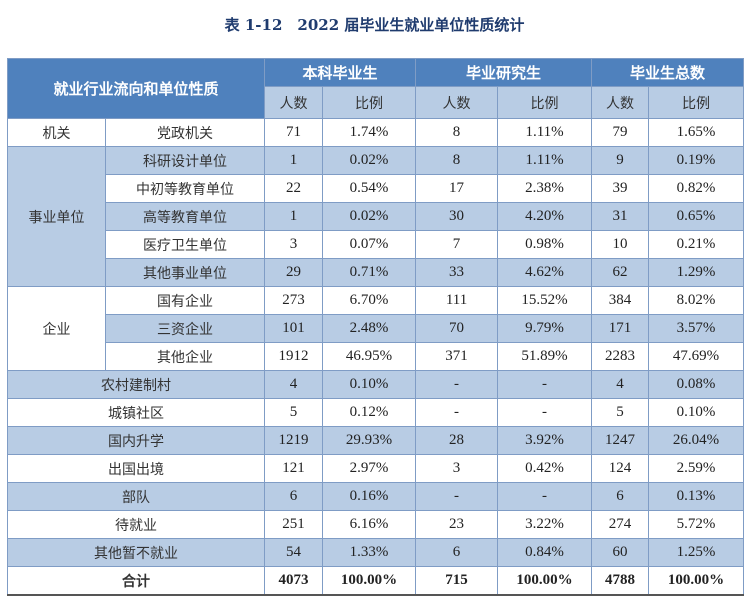  Describe the element at coordinates (185, 328) in the screenshot. I see `row-label: 三资企业` at that location.